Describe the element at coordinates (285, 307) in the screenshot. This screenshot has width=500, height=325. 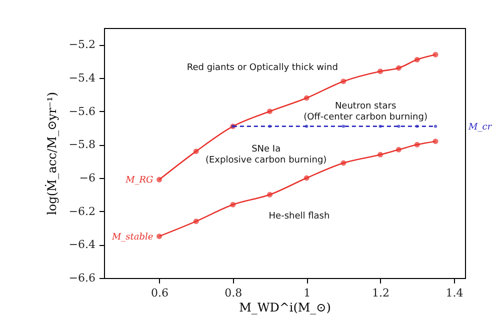
I see `x-axis-title: M_WD^i(M_⊙)` at that location.